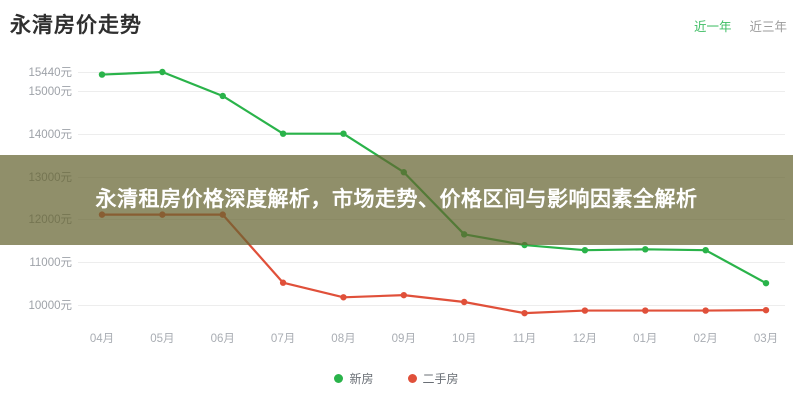 The width and height of the screenshot is (793, 400). Describe the element at coordinates (524, 339) in the screenshot. I see `x-axis-tick-label: 11月` at that location.